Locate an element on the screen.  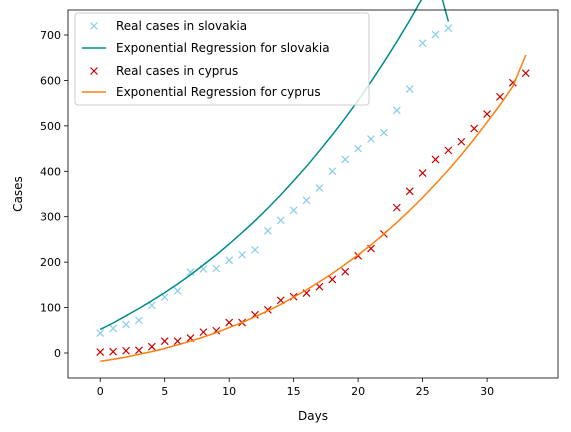
x-tick-label: 15 is located at coordinates (294, 391).